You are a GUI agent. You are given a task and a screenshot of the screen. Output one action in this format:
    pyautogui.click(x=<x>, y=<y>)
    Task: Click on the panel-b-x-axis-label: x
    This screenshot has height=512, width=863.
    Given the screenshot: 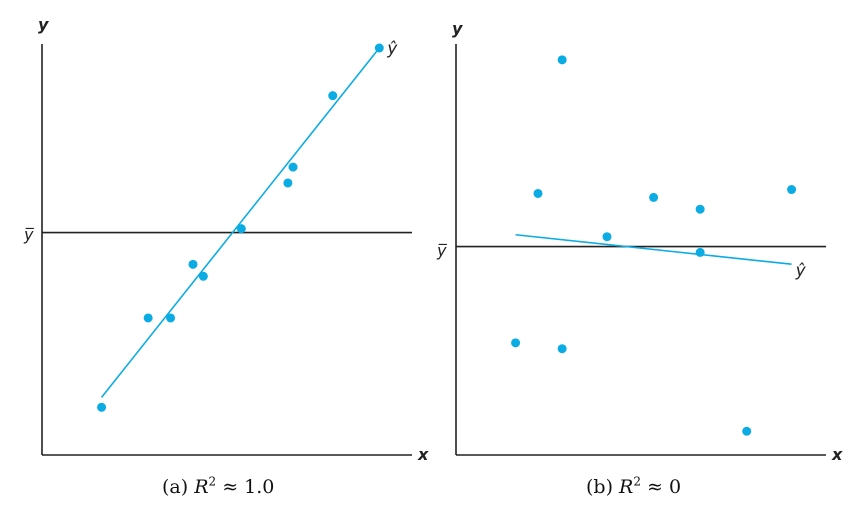 What is the action you would take?
    pyautogui.click(x=837, y=454)
    